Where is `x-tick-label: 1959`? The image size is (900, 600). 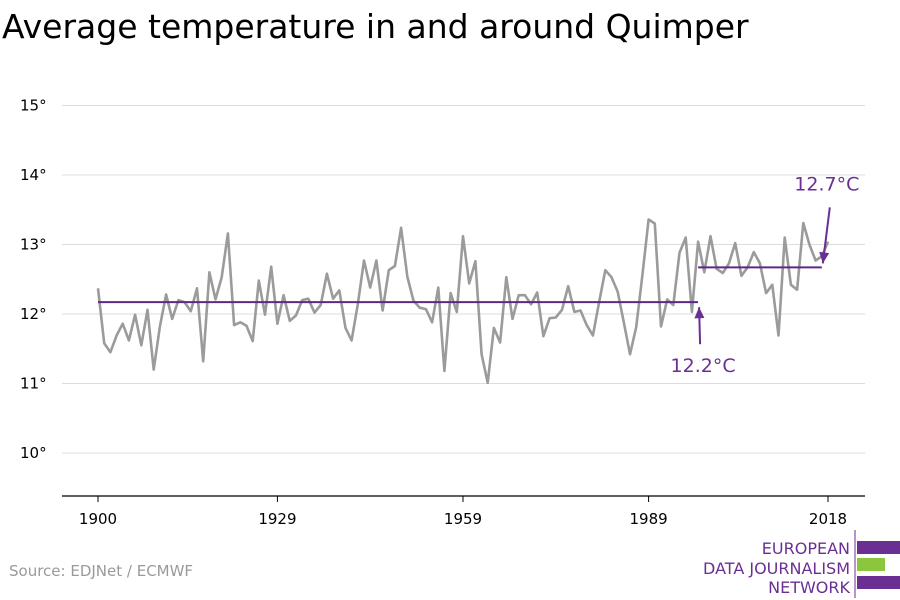
x-tick-label: 1959 is located at coordinates (463, 519).